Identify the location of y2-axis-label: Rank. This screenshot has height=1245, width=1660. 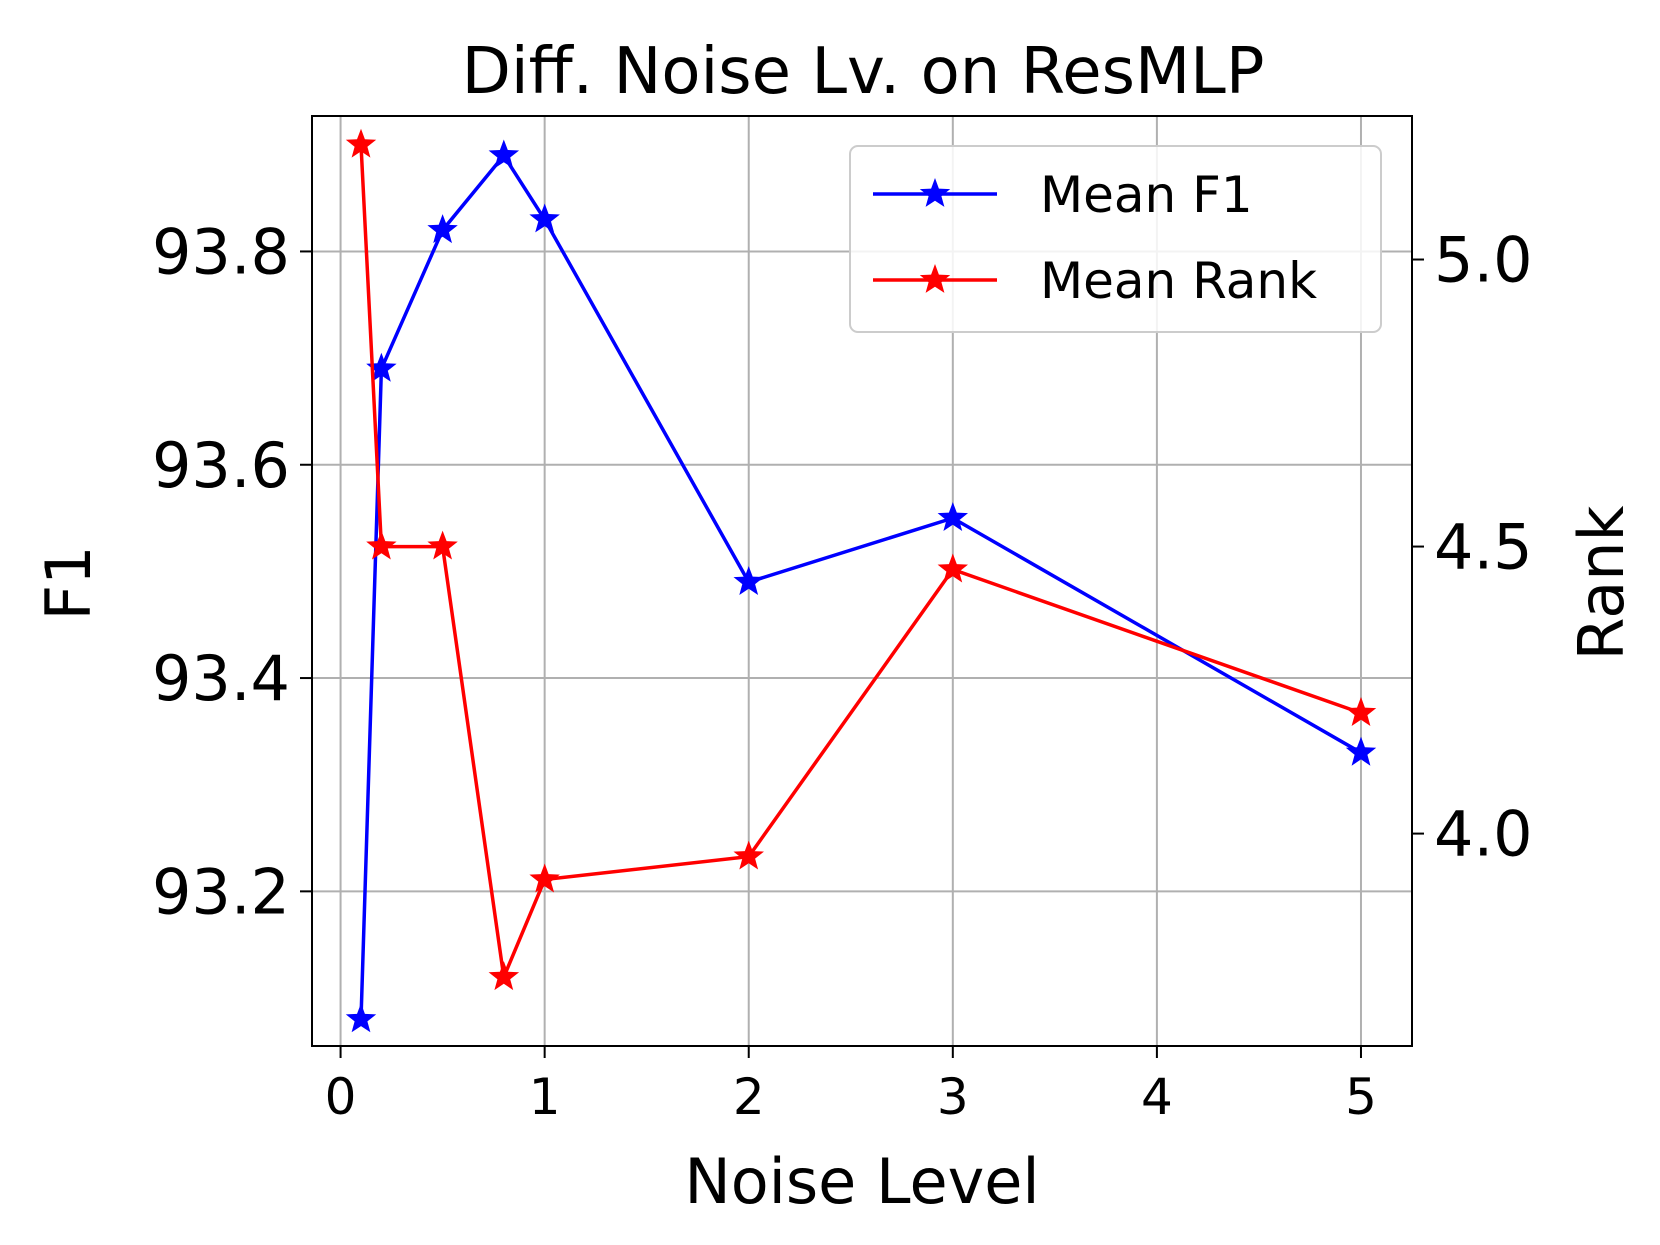
(1601, 582).